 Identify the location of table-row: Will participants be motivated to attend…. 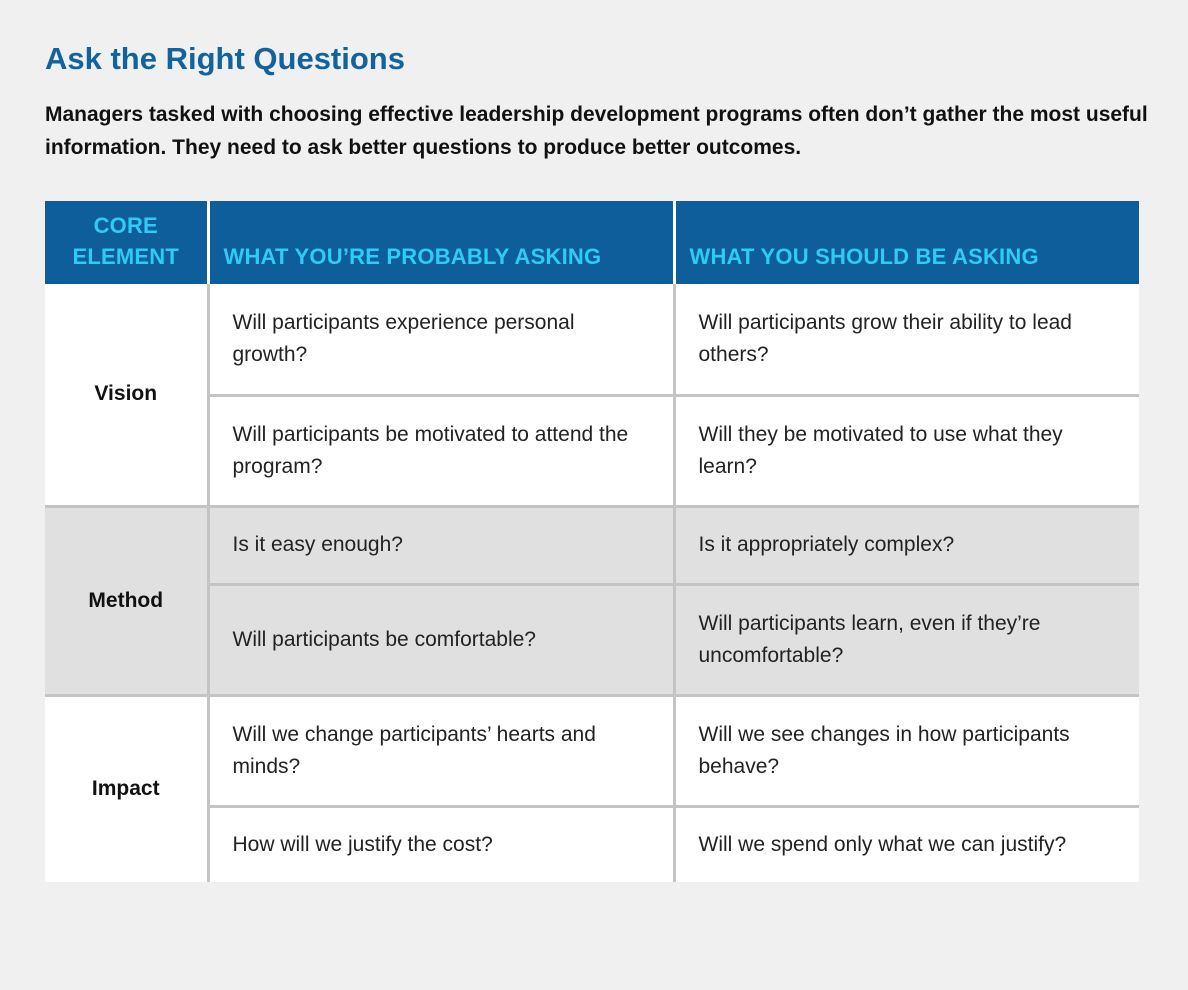
(592, 449).